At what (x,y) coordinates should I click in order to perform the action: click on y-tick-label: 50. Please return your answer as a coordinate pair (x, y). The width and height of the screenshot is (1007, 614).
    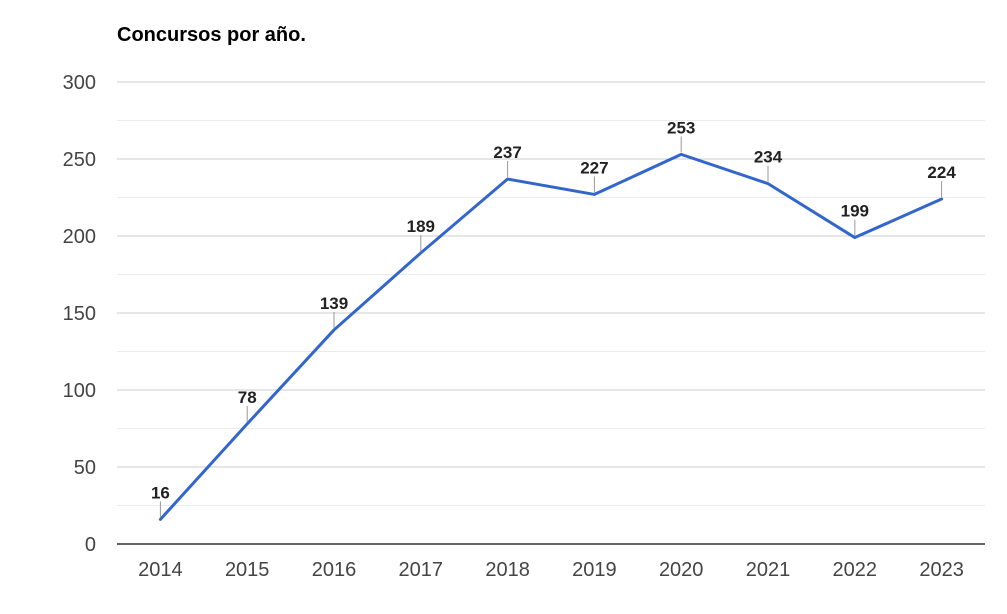
    Looking at the image, I should click on (85, 468).